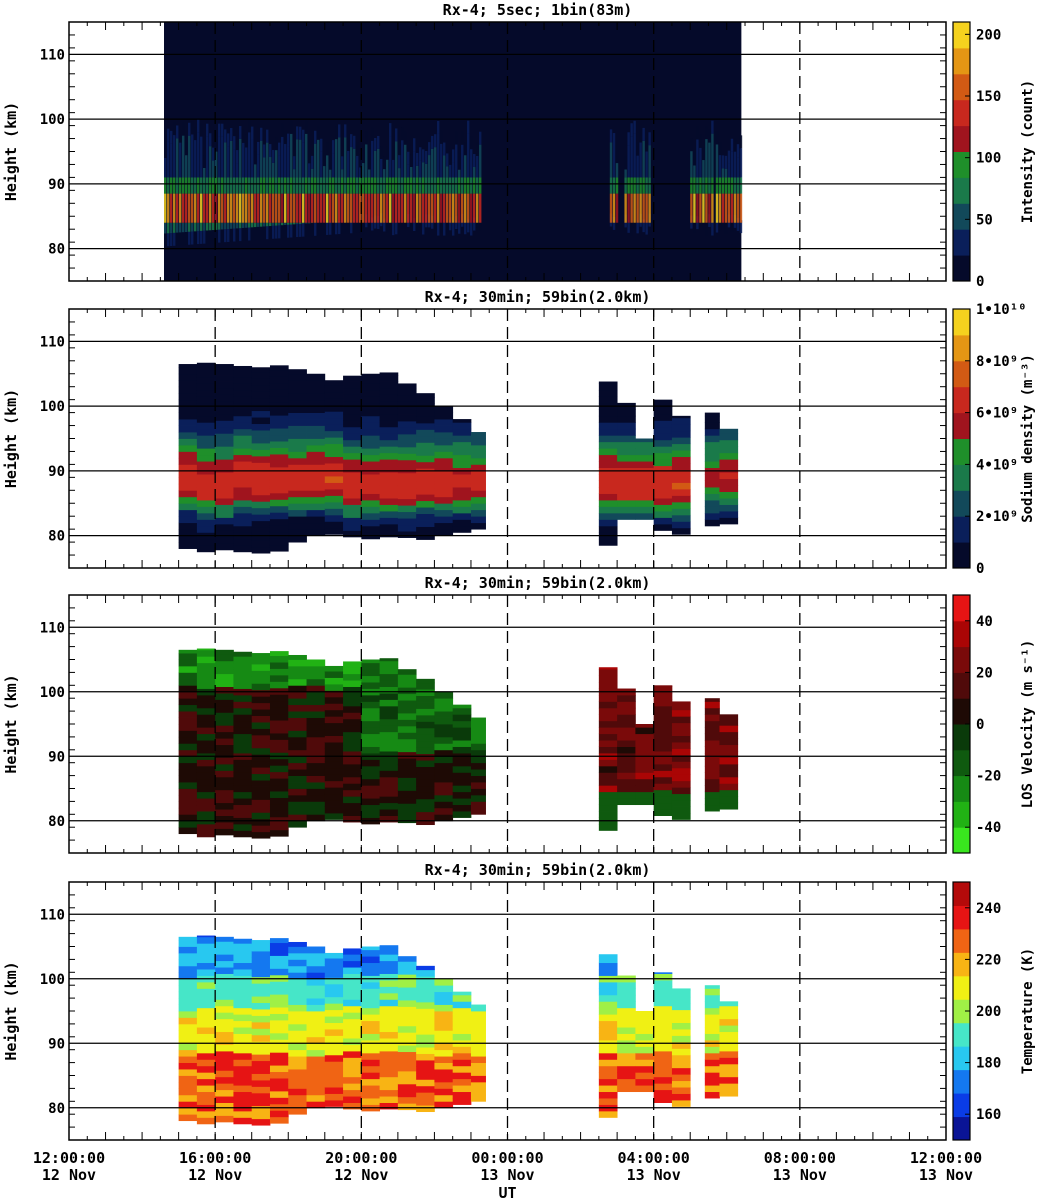 The image size is (1062, 1200). Describe the element at coordinates (52, 980) in the screenshot. I see `y-tick-label: 100` at that location.